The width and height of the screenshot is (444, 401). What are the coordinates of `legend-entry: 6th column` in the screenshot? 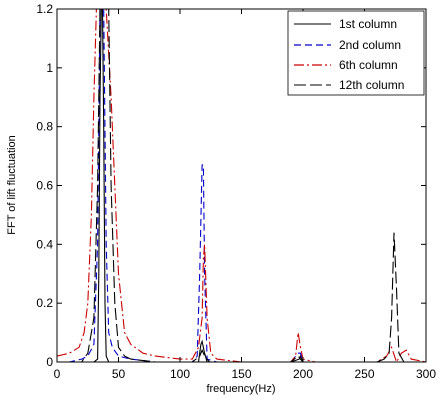 It's located at (346, 65).